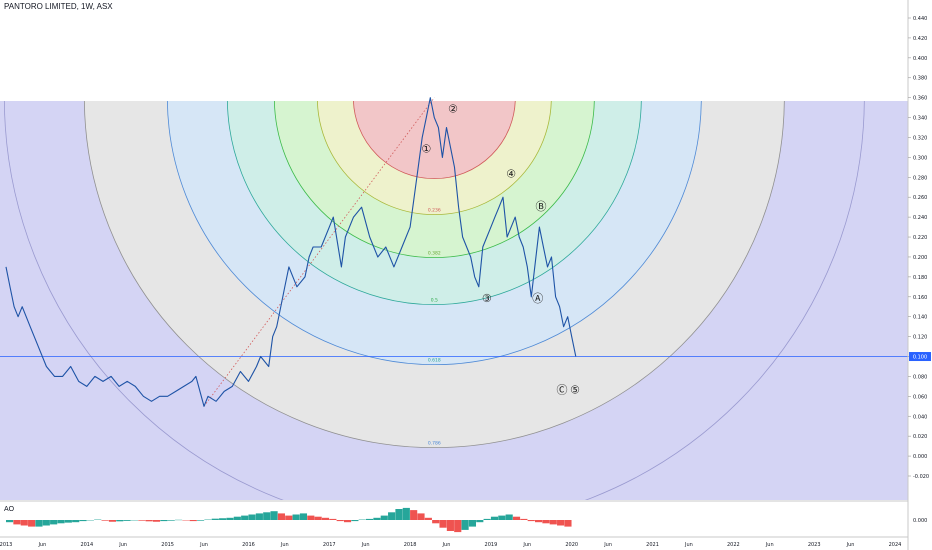 This screenshot has width=932, height=550. I want to click on x-tick-label: 2020, so click(571, 545).